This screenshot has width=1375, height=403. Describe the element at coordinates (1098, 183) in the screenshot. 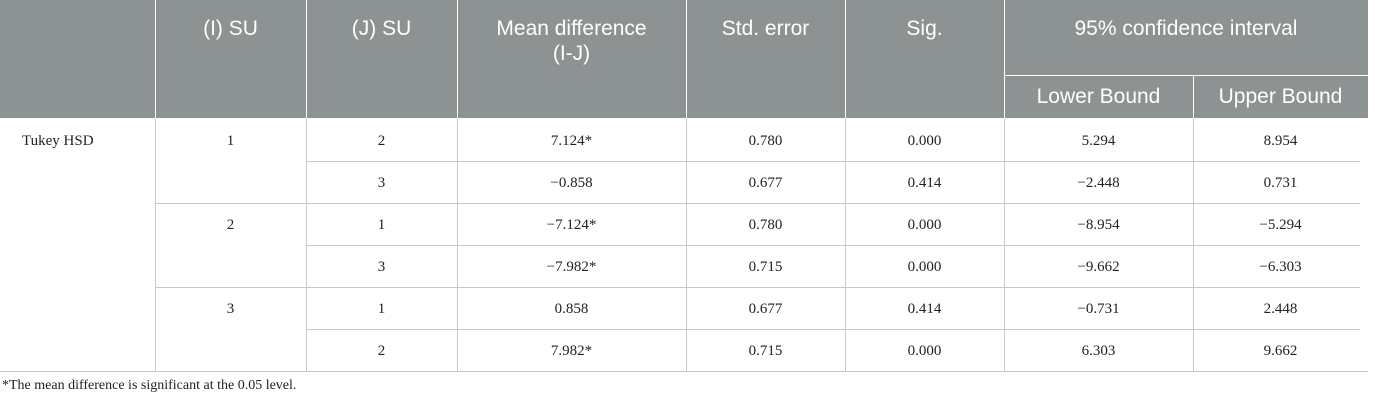

I see `cell: −2.448` at that location.